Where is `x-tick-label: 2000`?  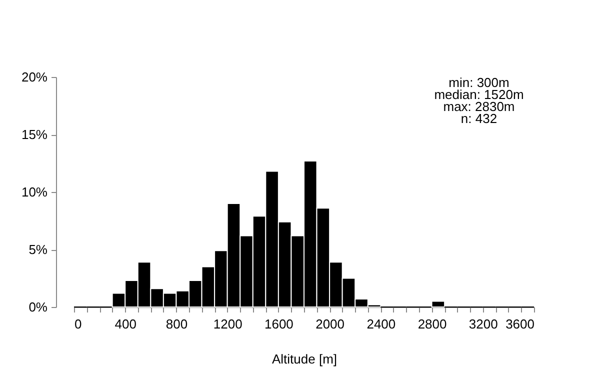 x-tick-label: 2000 is located at coordinates (330, 324).